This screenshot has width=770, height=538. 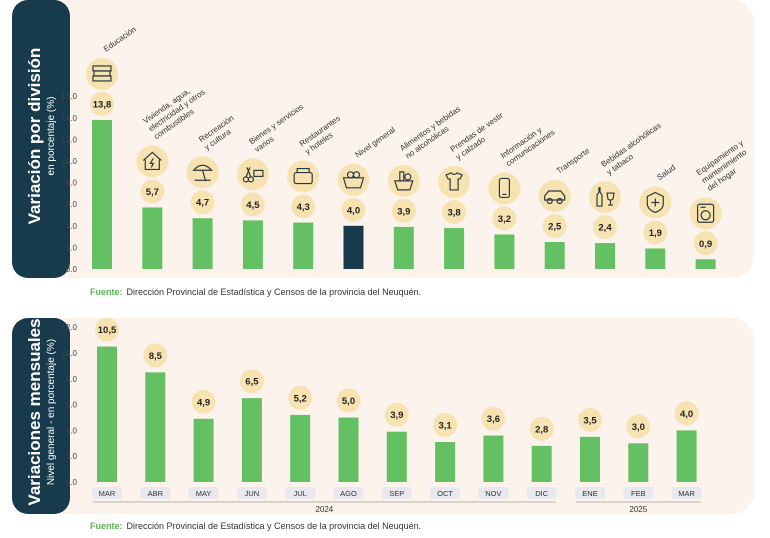 I want to click on value-label: 3,9, so click(x=403, y=211).